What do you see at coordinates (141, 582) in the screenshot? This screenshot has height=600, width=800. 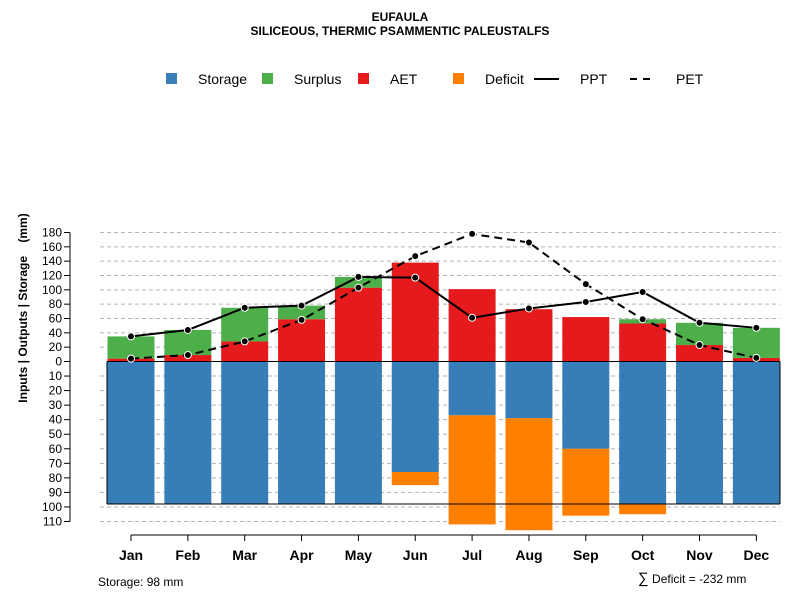 I see `storage-annotation: Storage: 98 mm` at bounding box center [141, 582].